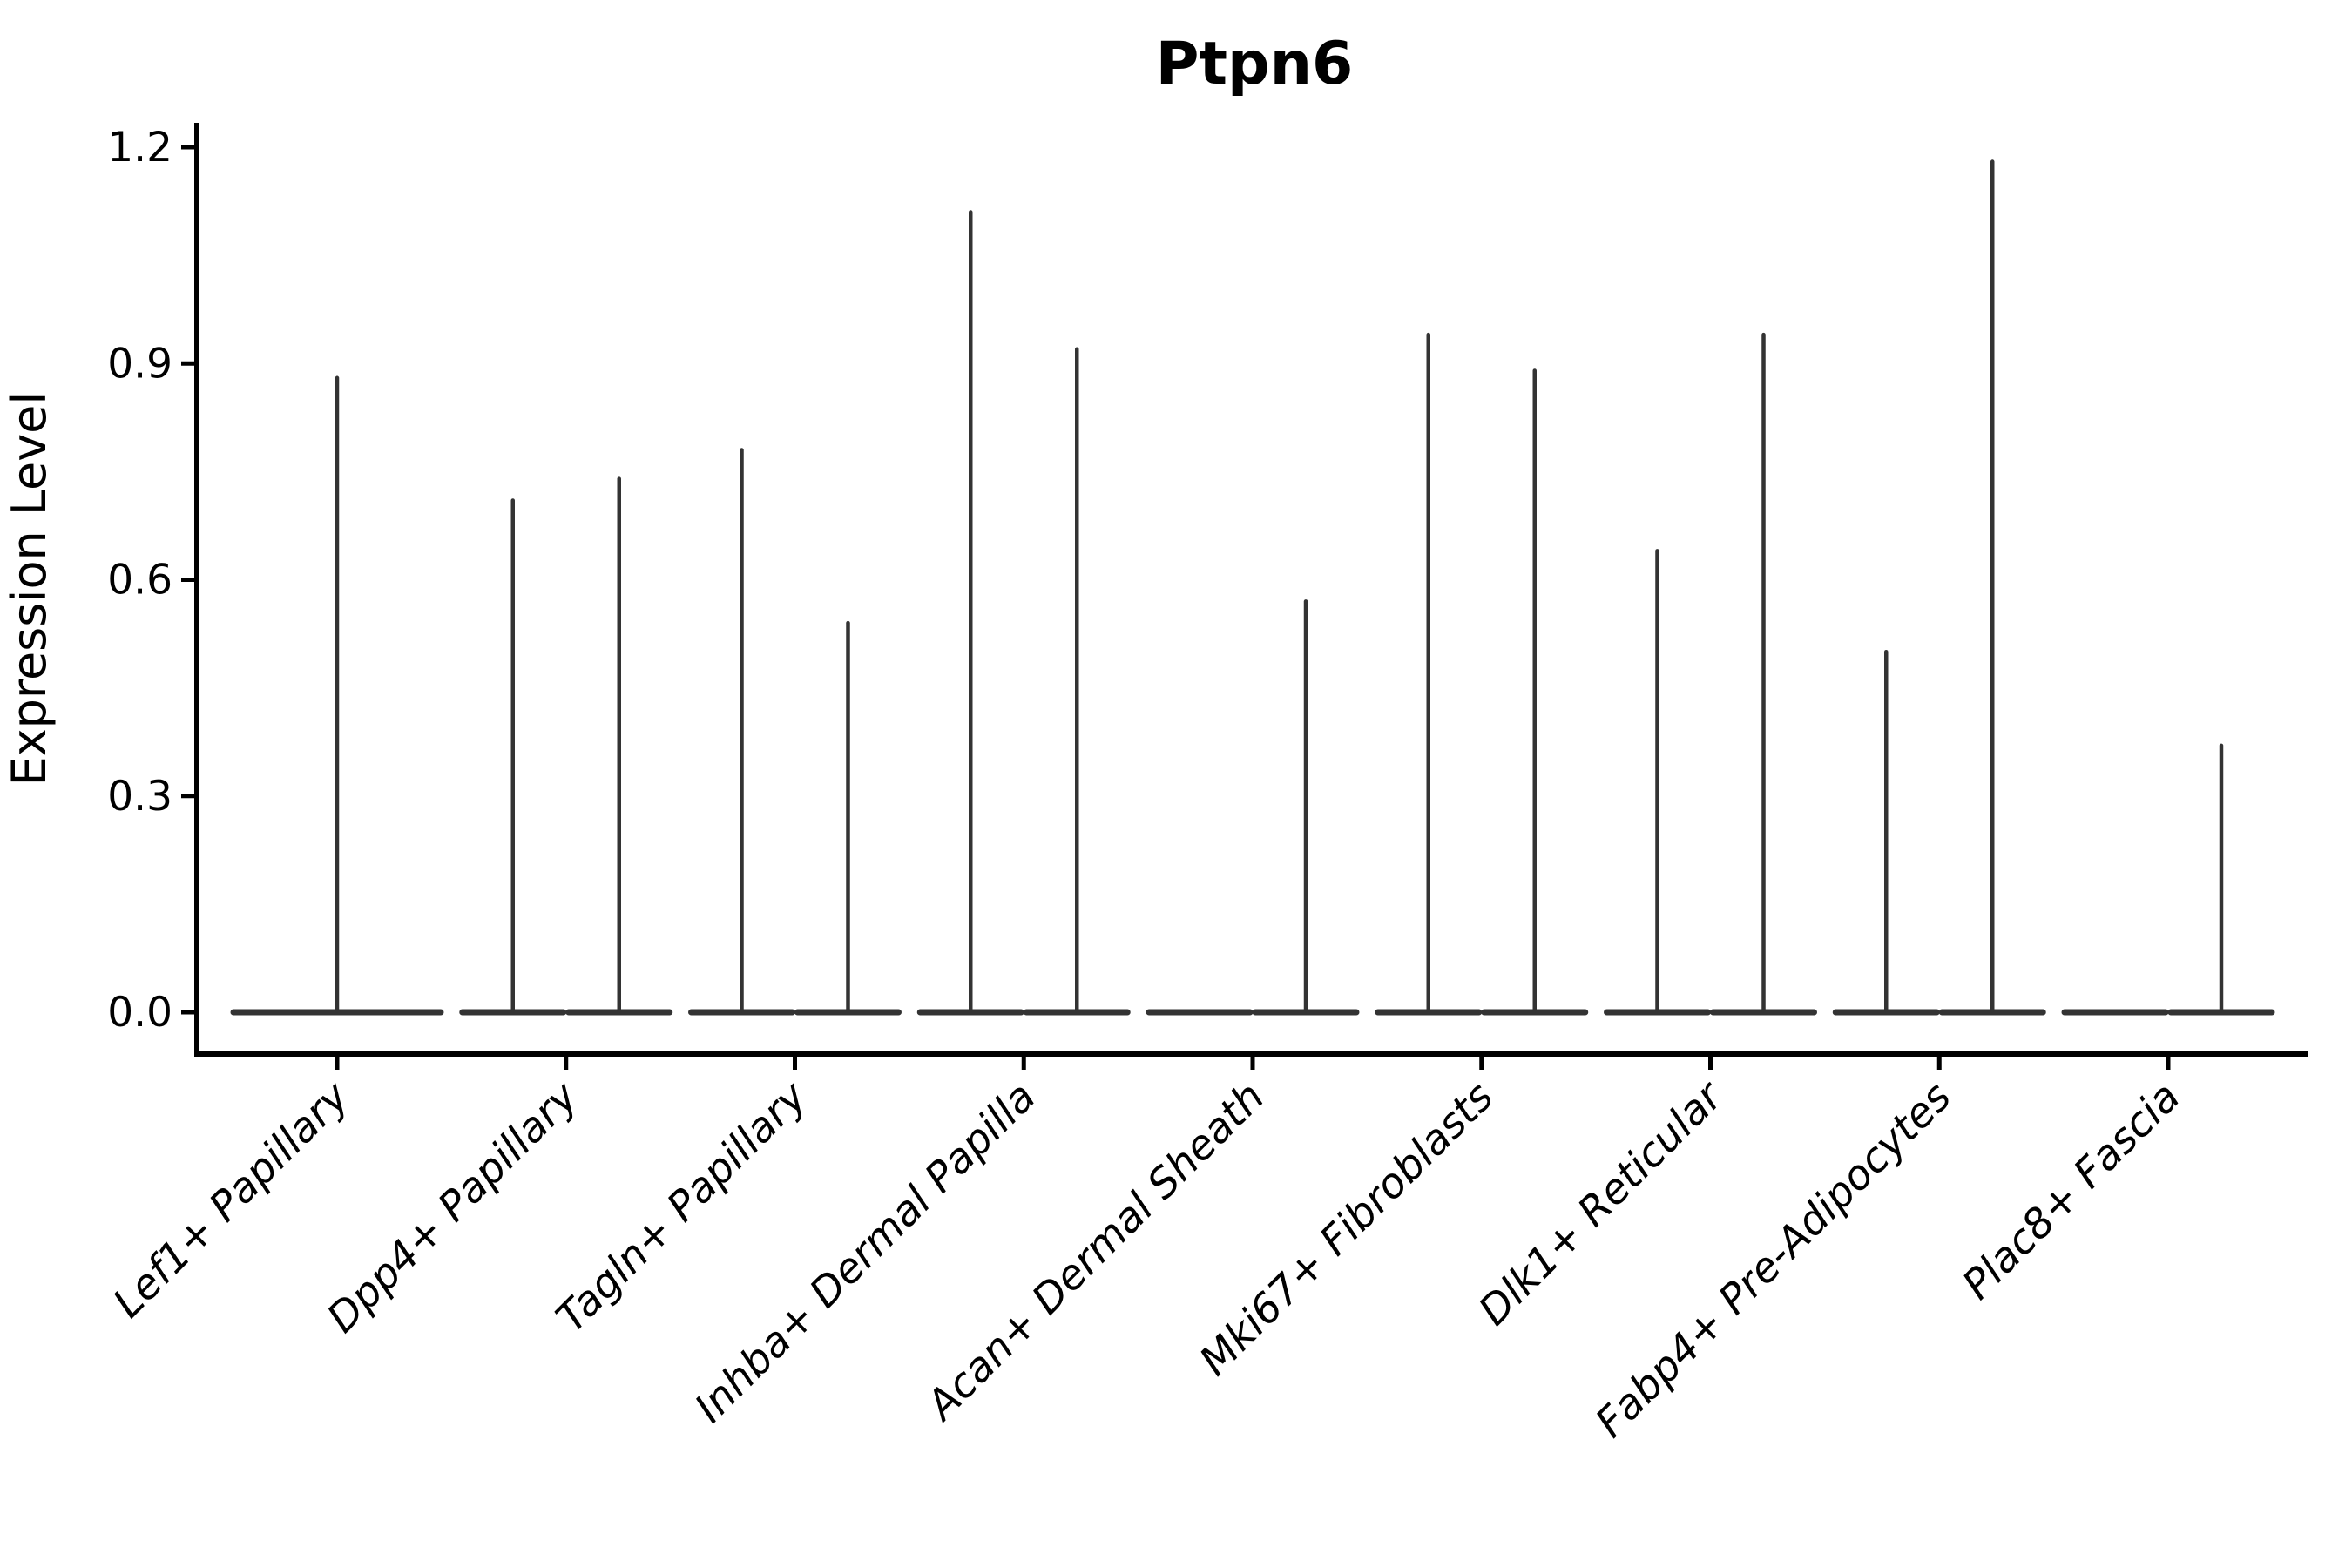  What do you see at coordinates (139, 797) in the screenshot?
I see `y-tick-label: 0.3` at bounding box center [139, 797].